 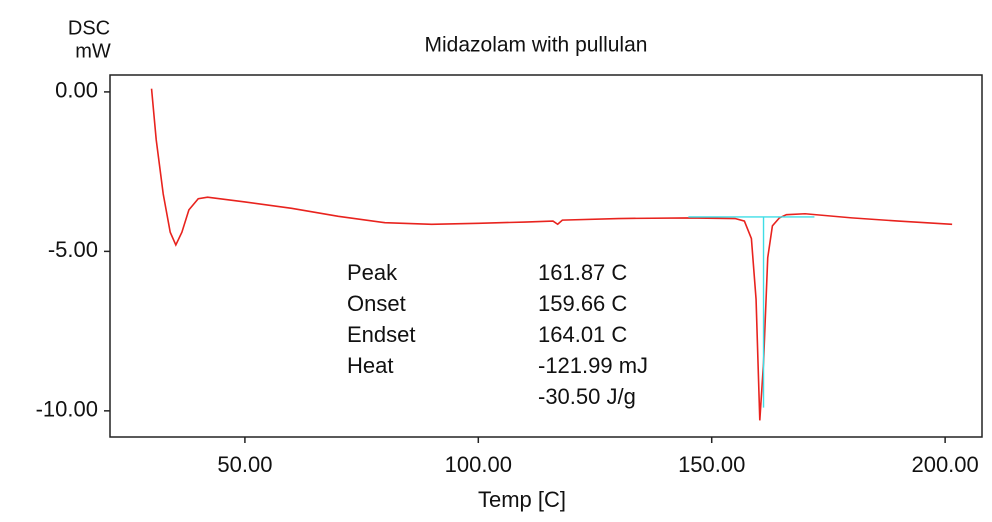 I want to click on x-tick-label: 150.00, so click(x=711, y=464).